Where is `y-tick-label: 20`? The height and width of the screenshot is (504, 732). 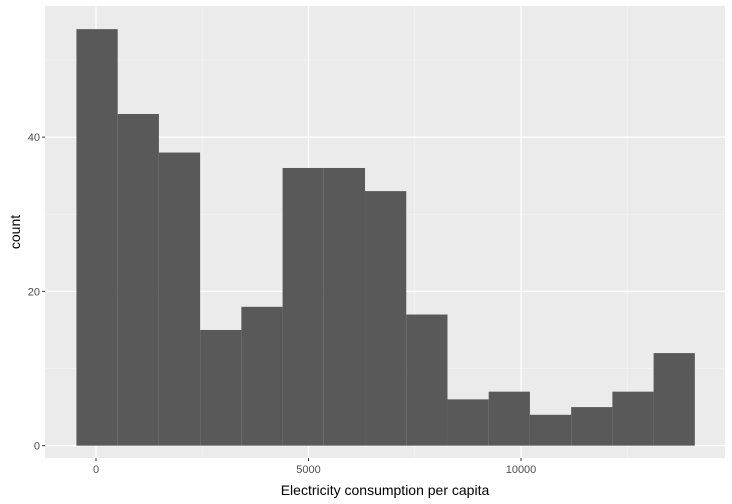
y-tick-label: 20 is located at coordinates (34, 292).